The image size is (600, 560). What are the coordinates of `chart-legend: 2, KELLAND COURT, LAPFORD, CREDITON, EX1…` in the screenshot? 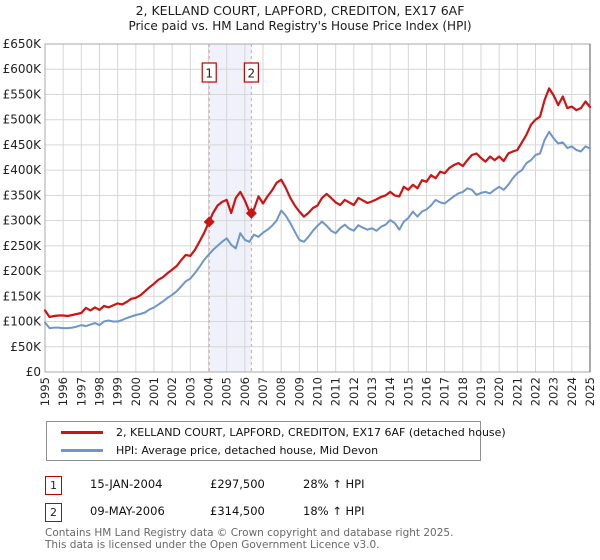 It's located at (276, 441).